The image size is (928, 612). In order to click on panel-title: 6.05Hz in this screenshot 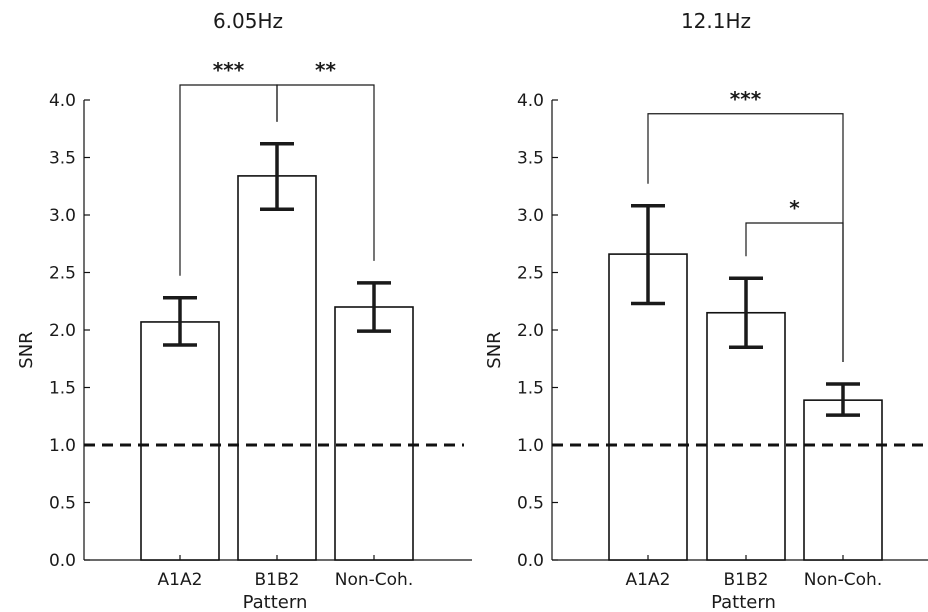, I will do `click(248, 21)`.